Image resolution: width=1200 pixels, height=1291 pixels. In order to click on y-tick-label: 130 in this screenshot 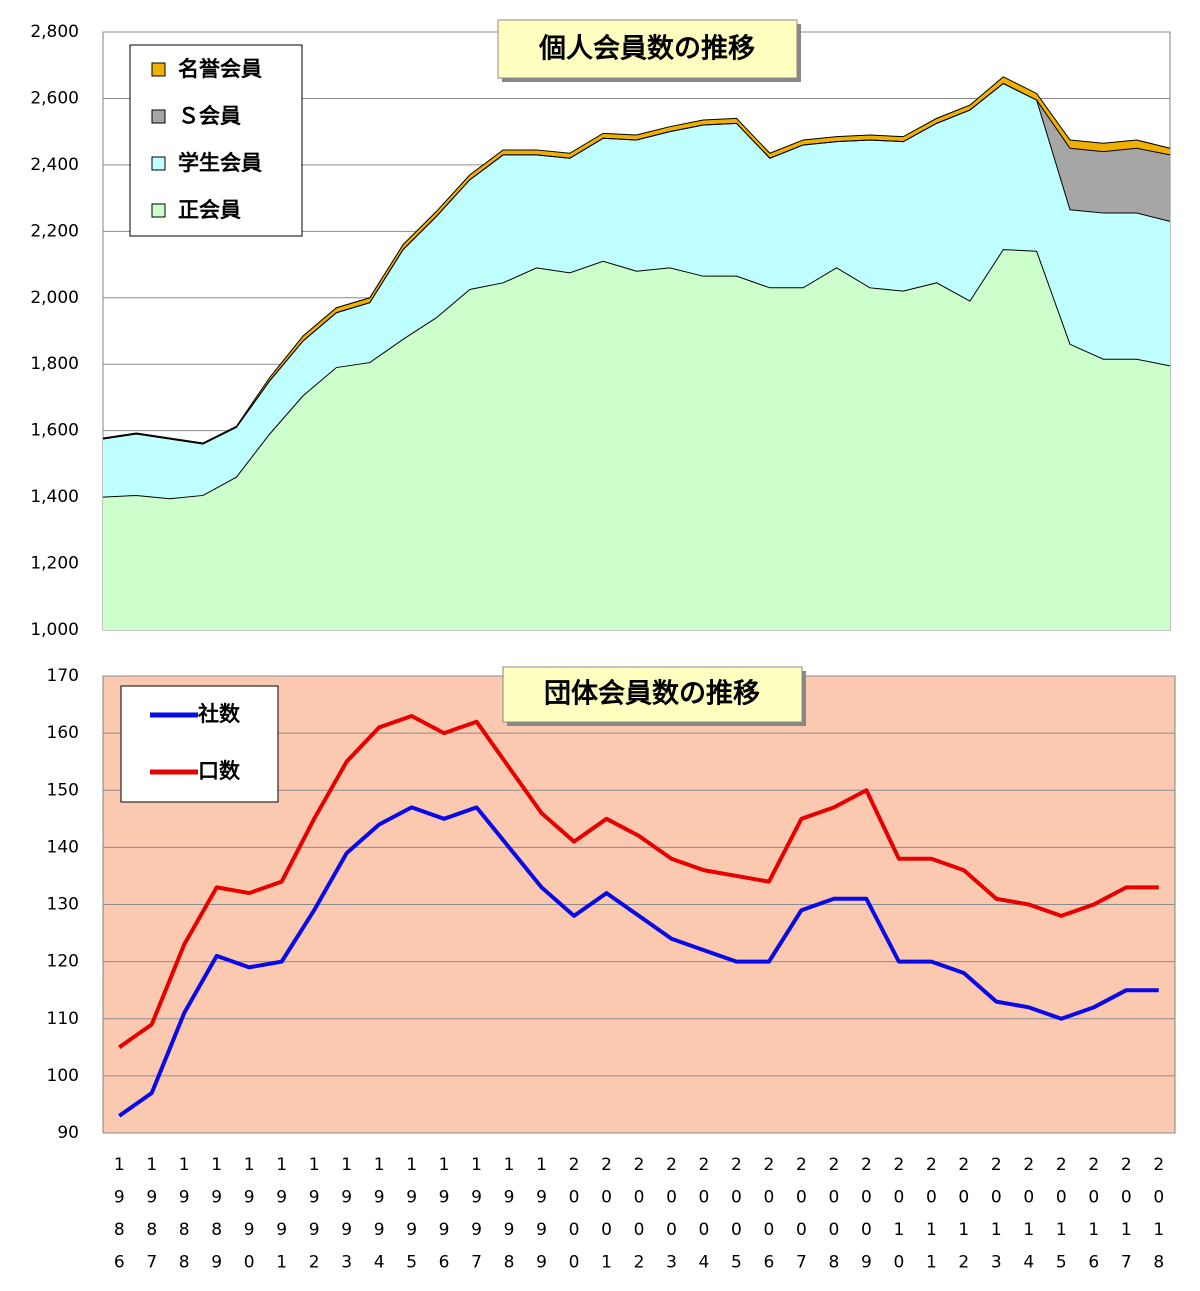, I will do `click(63, 905)`.